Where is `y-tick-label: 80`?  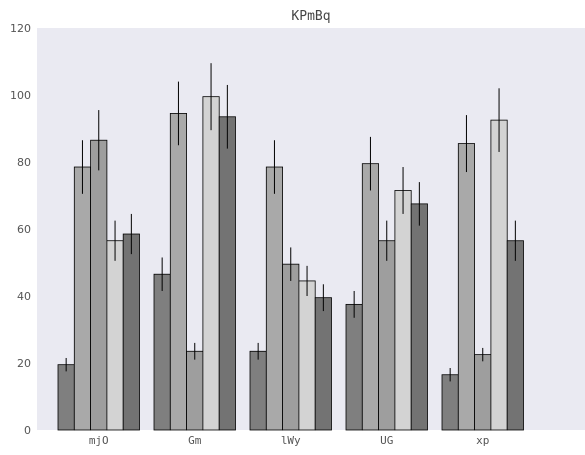 y-tick-label: 80 is located at coordinates (24, 162).